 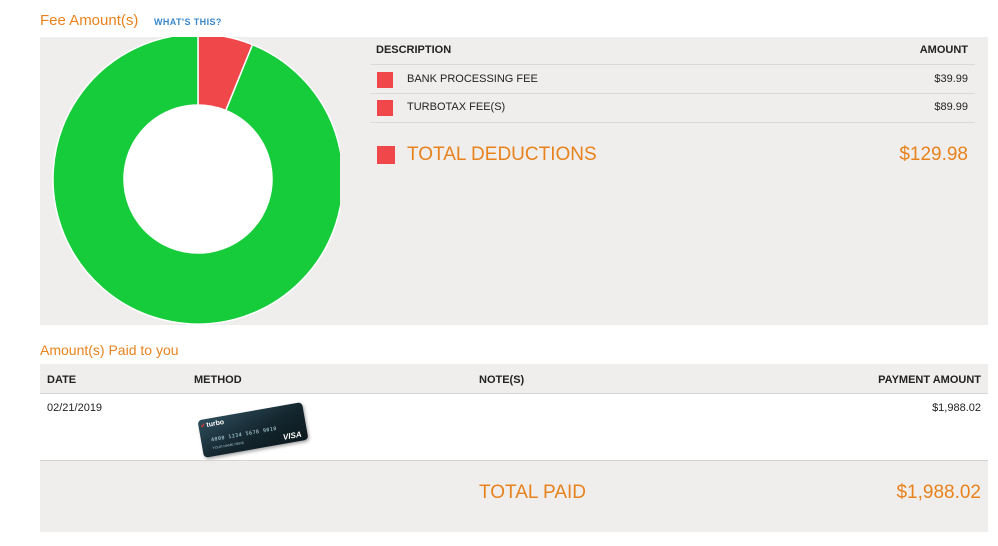 What do you see at coordinates (386, 155) in the screenshot?
I see `total-deductions-swatch` at bounding box center [386, 155].